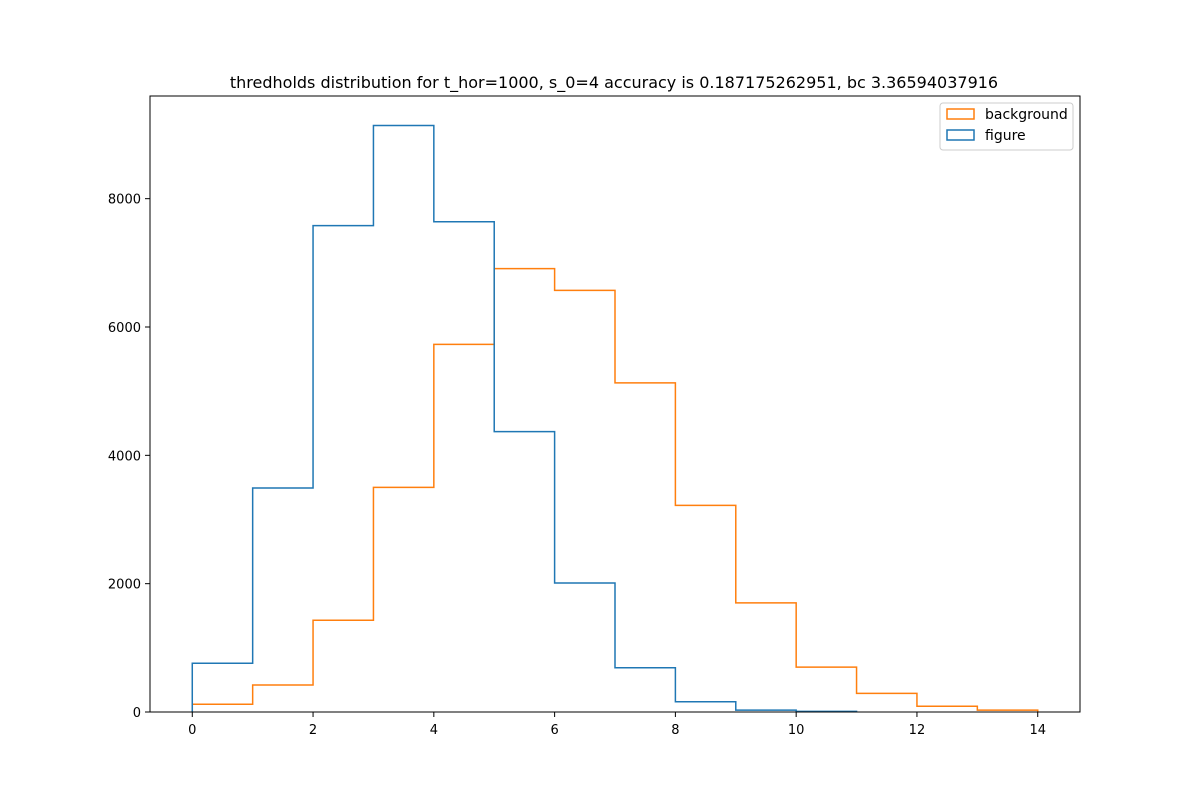 This screenshot has height=800, width=1200. I want to click on y-tick-label-4000: 4000, so click(124, 456).